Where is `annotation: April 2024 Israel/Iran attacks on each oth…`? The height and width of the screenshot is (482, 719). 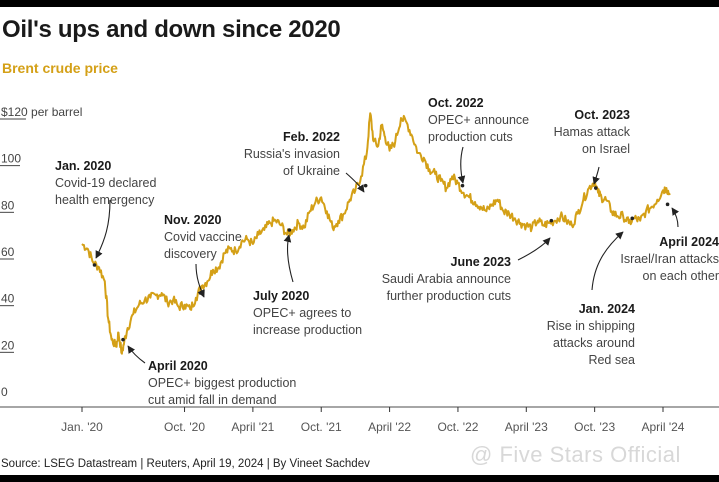
annotation: April 2024 Israel/Iran attacks on each oth… is located at coordinates (669, 242).